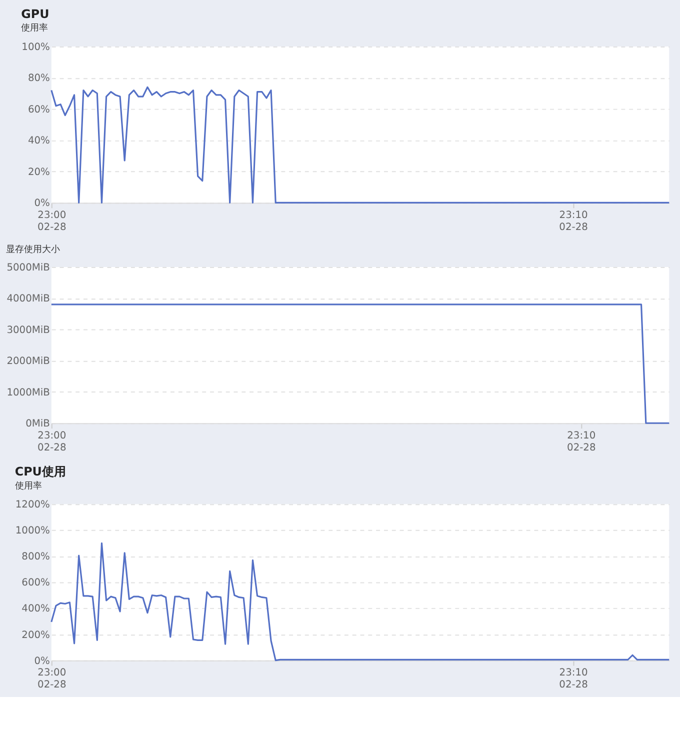 This screenshot has width=680, height=741. I want to click on y-tick-label: 1000%, so click(32, 531).